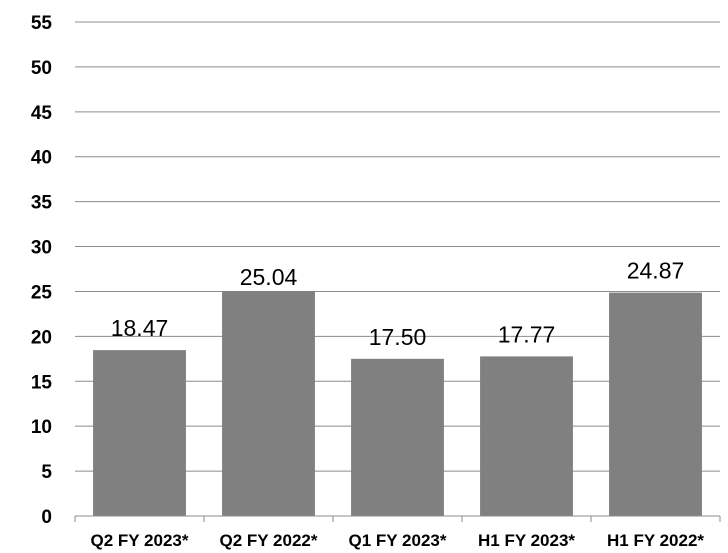 The image size is (728, 553). I want to click on y-tick-label: 50, so click(41, 68).